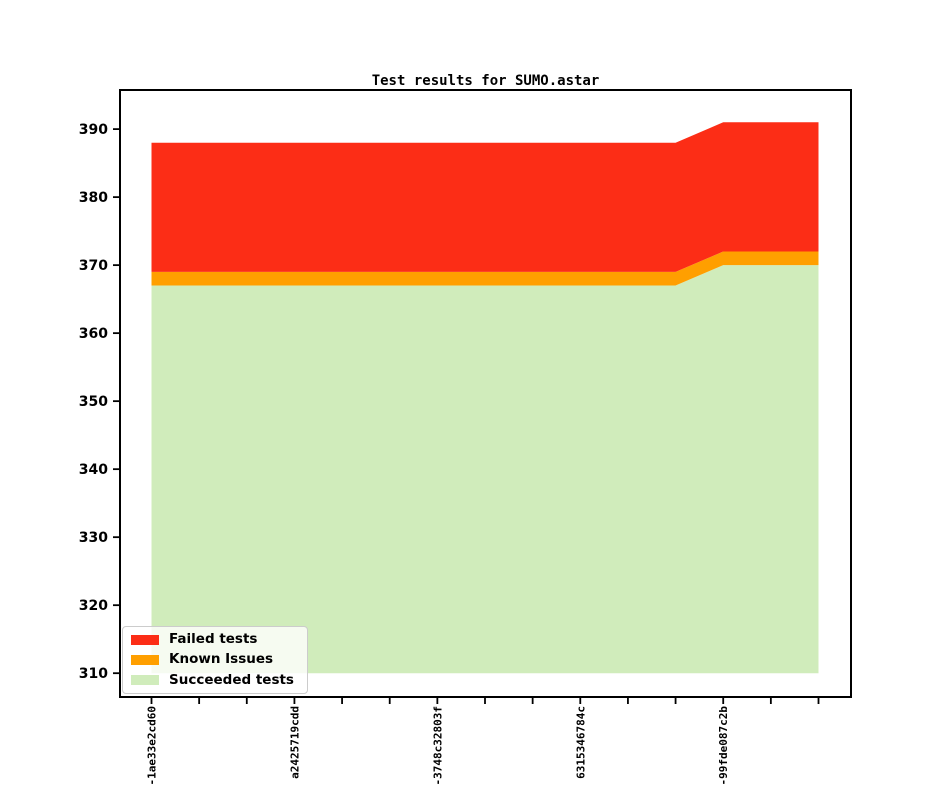 Image resolution: width=944 pixels, height=787 pixels. What do you see at coordinates (723, 746) in the screenshot?
I see `x-tick-label: -99fde087c2b` at bounding box center [723, 746].